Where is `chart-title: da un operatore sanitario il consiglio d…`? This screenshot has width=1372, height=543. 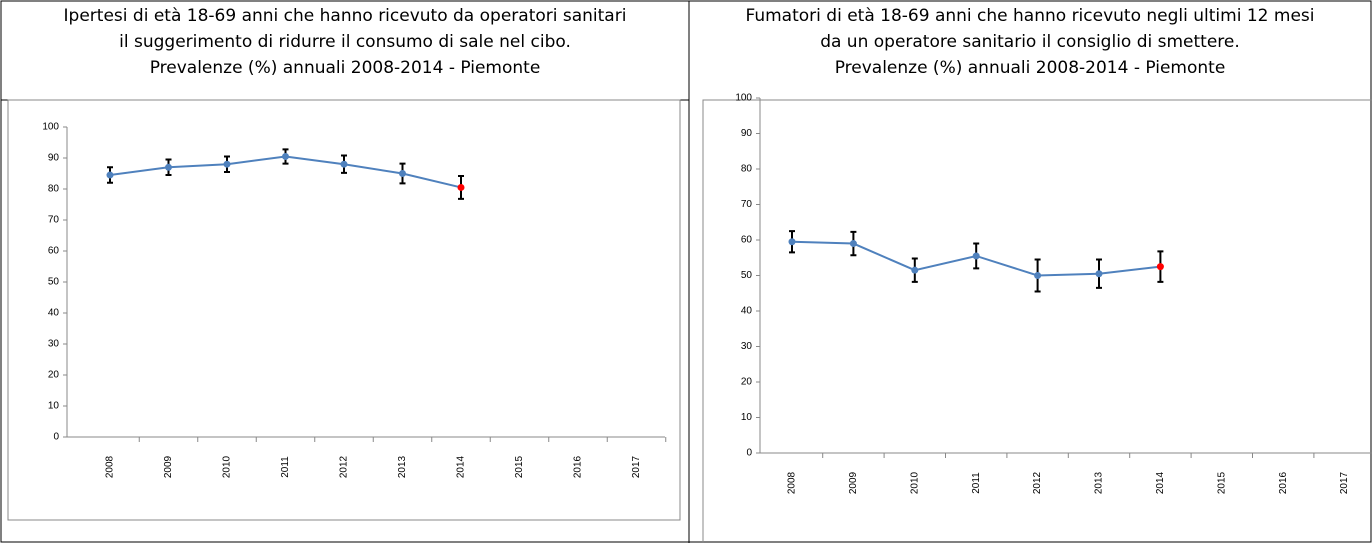 chart-title: da un operatore sanitario il consiglio d… is located at coordinates (1030, 42).